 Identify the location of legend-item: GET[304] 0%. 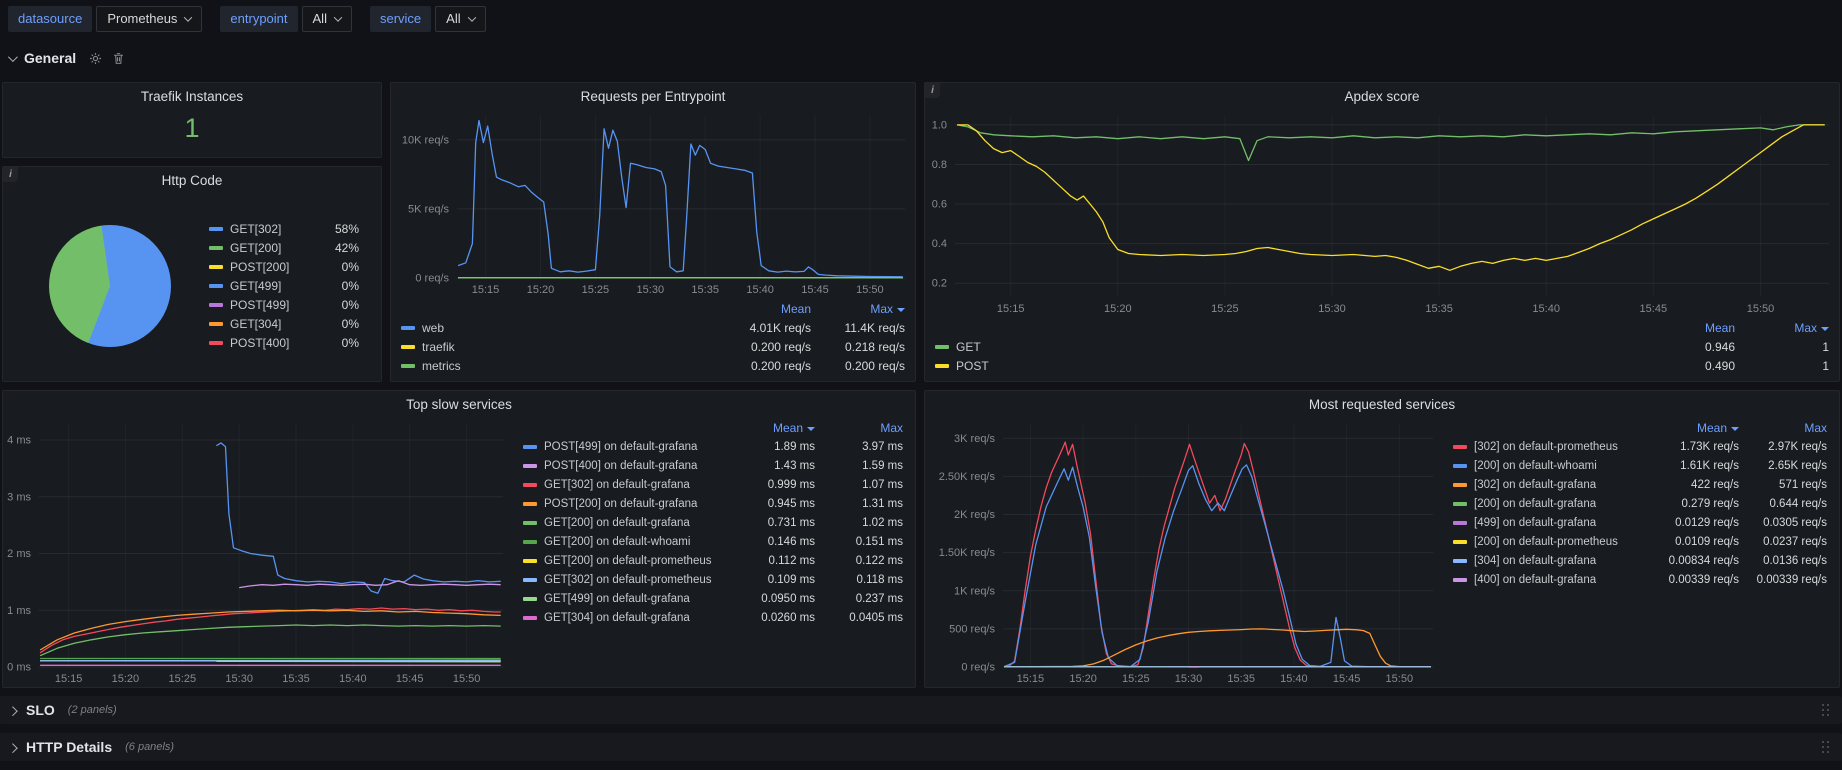
(284, 324).